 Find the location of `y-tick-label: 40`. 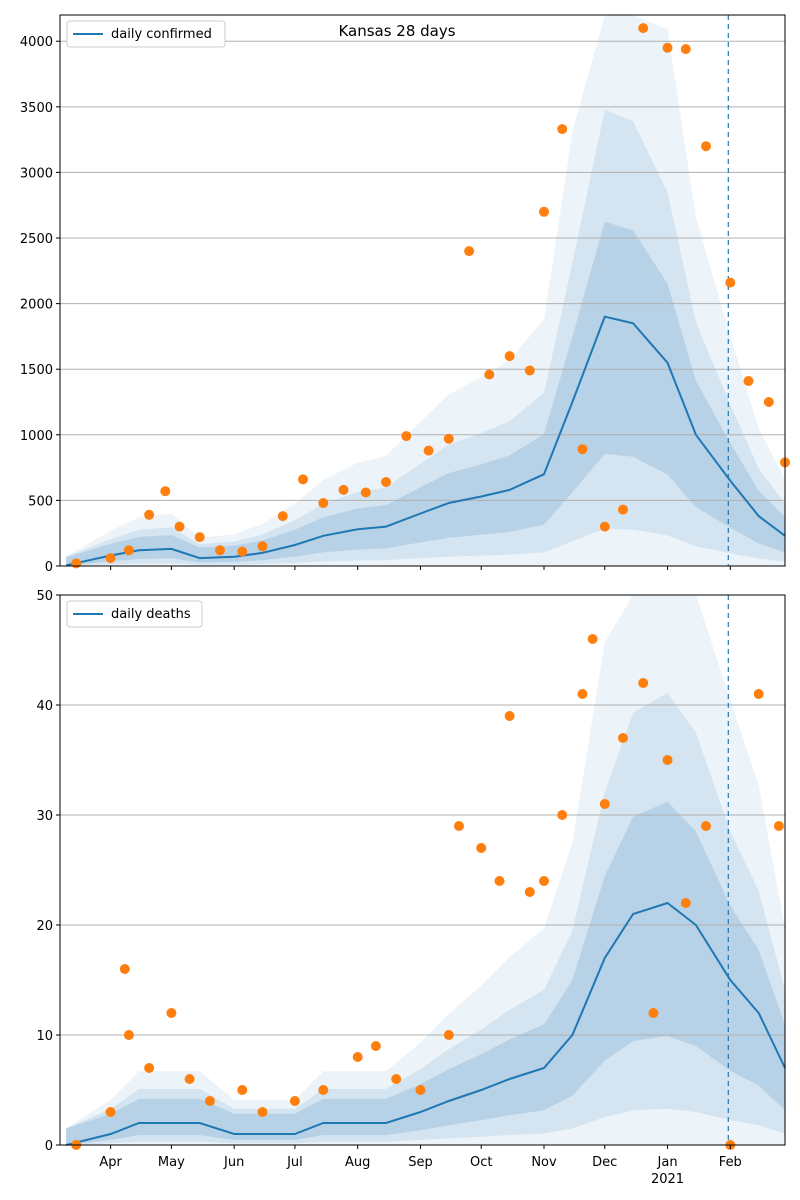

y-tick-label: 40 is located at coordinates (44, 706).